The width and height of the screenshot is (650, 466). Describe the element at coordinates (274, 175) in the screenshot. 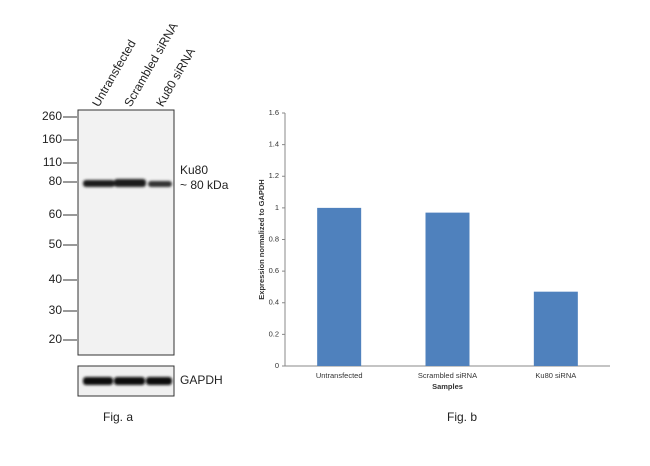

I see `y-tick-label: 1.2` at that location.